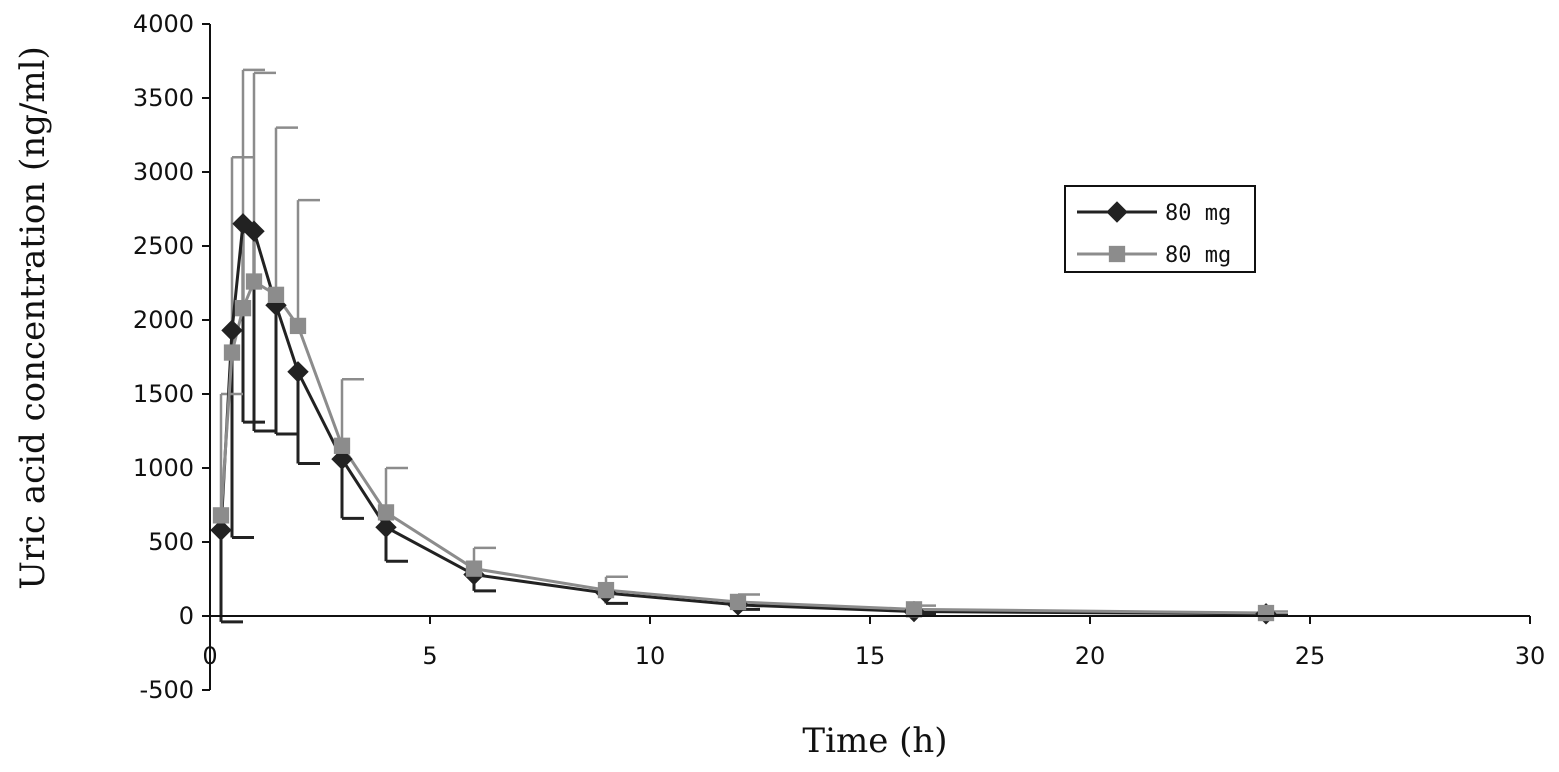 This screenshot has height=772, width=1559. I want to click on y-tick-label: 2000, so click(163, 320).